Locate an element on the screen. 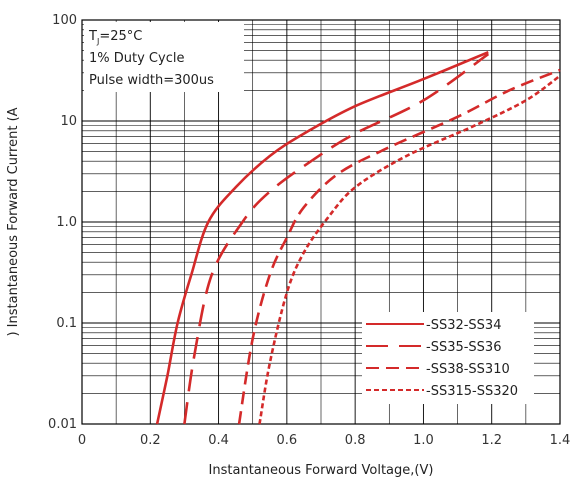 This screenshot has height=482, width=572. y-tick-label: 0.01 is located at coordinates (62, 424).